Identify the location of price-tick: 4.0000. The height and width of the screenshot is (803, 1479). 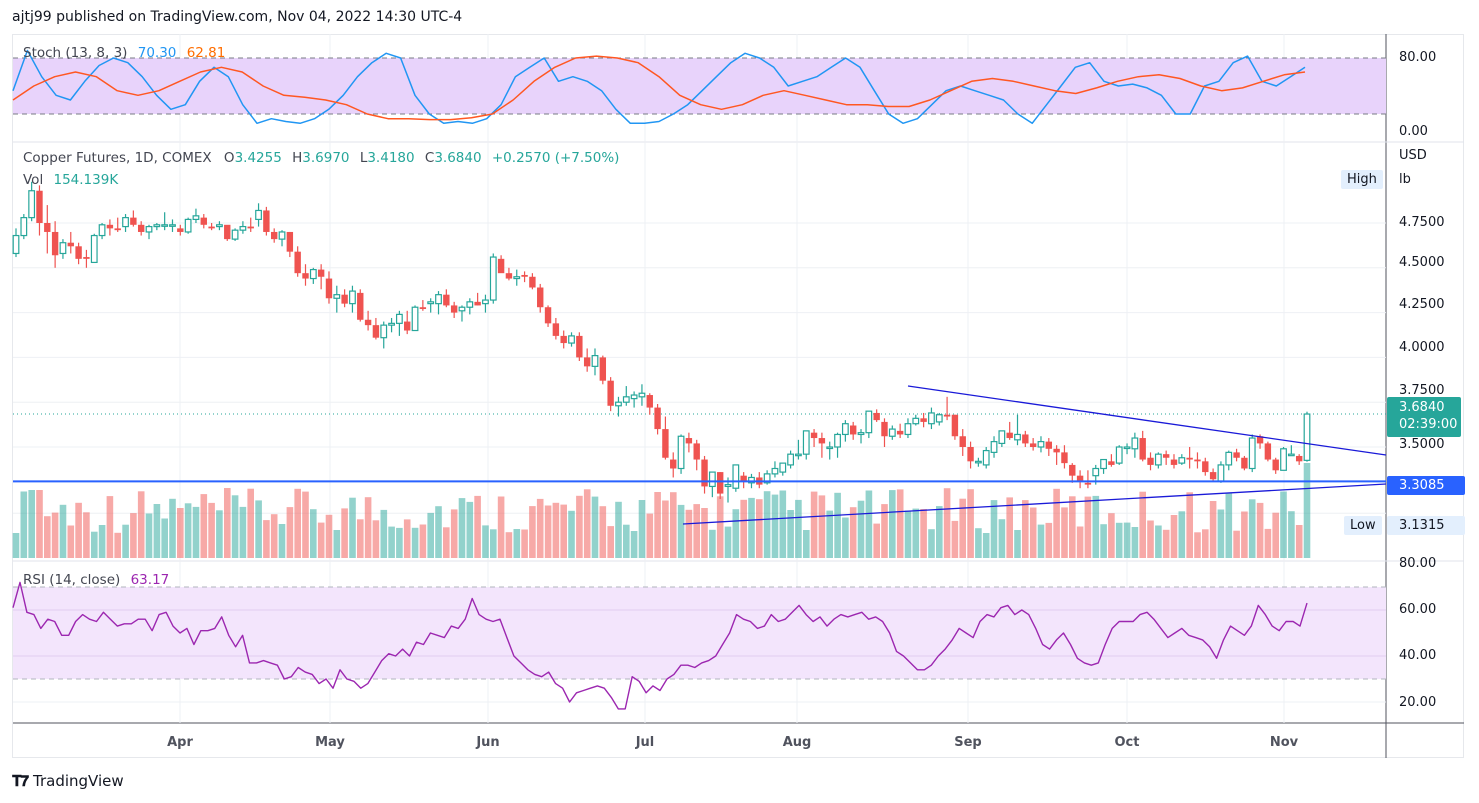
(1422, 347).